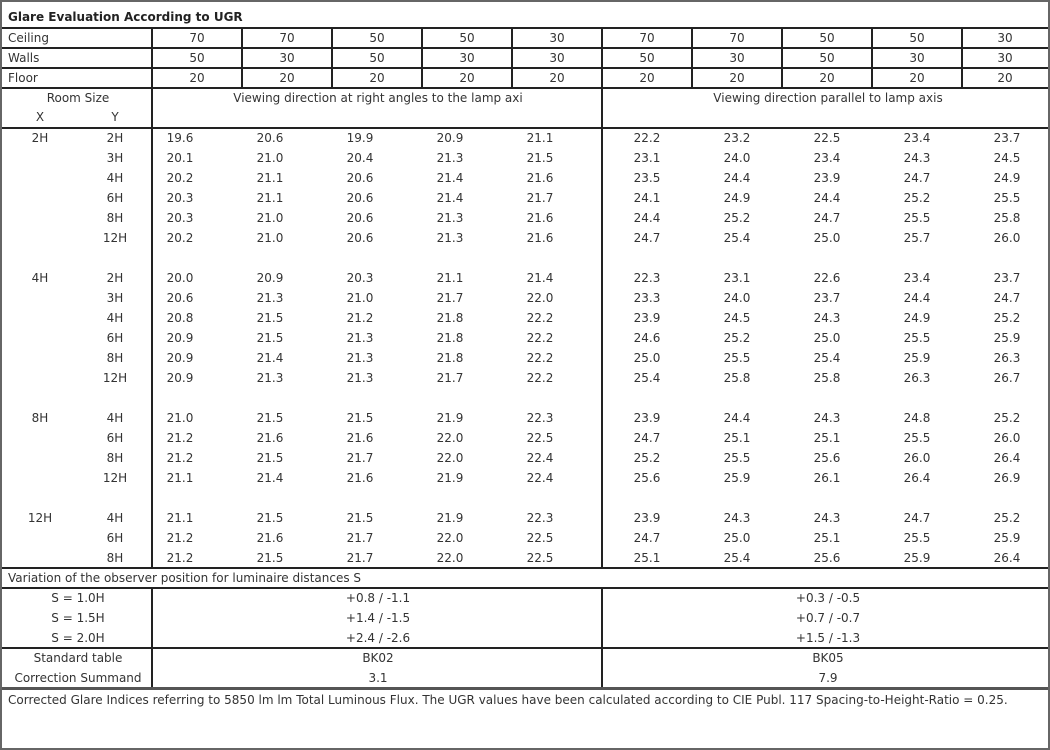 The width and height of the screenshot is (1050, 750). Describe the element at coordinates (647, 278) in the screenshot. I see `ugr-value: 22.3` at that location.